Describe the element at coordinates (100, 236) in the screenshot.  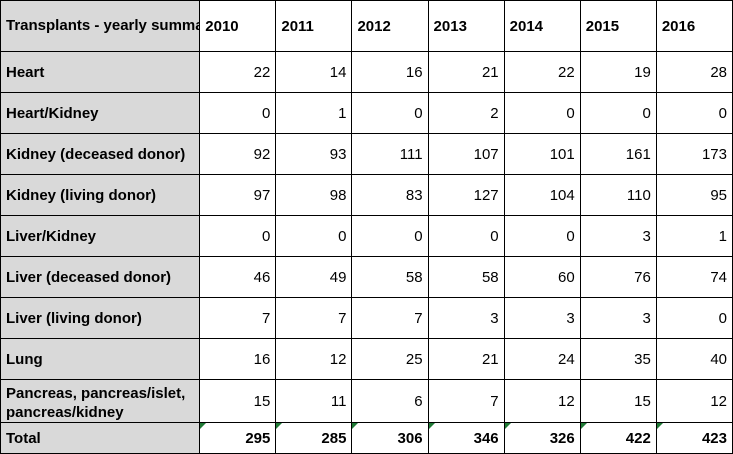
I see `row-label-cell: Liver/Kidney` at that location.